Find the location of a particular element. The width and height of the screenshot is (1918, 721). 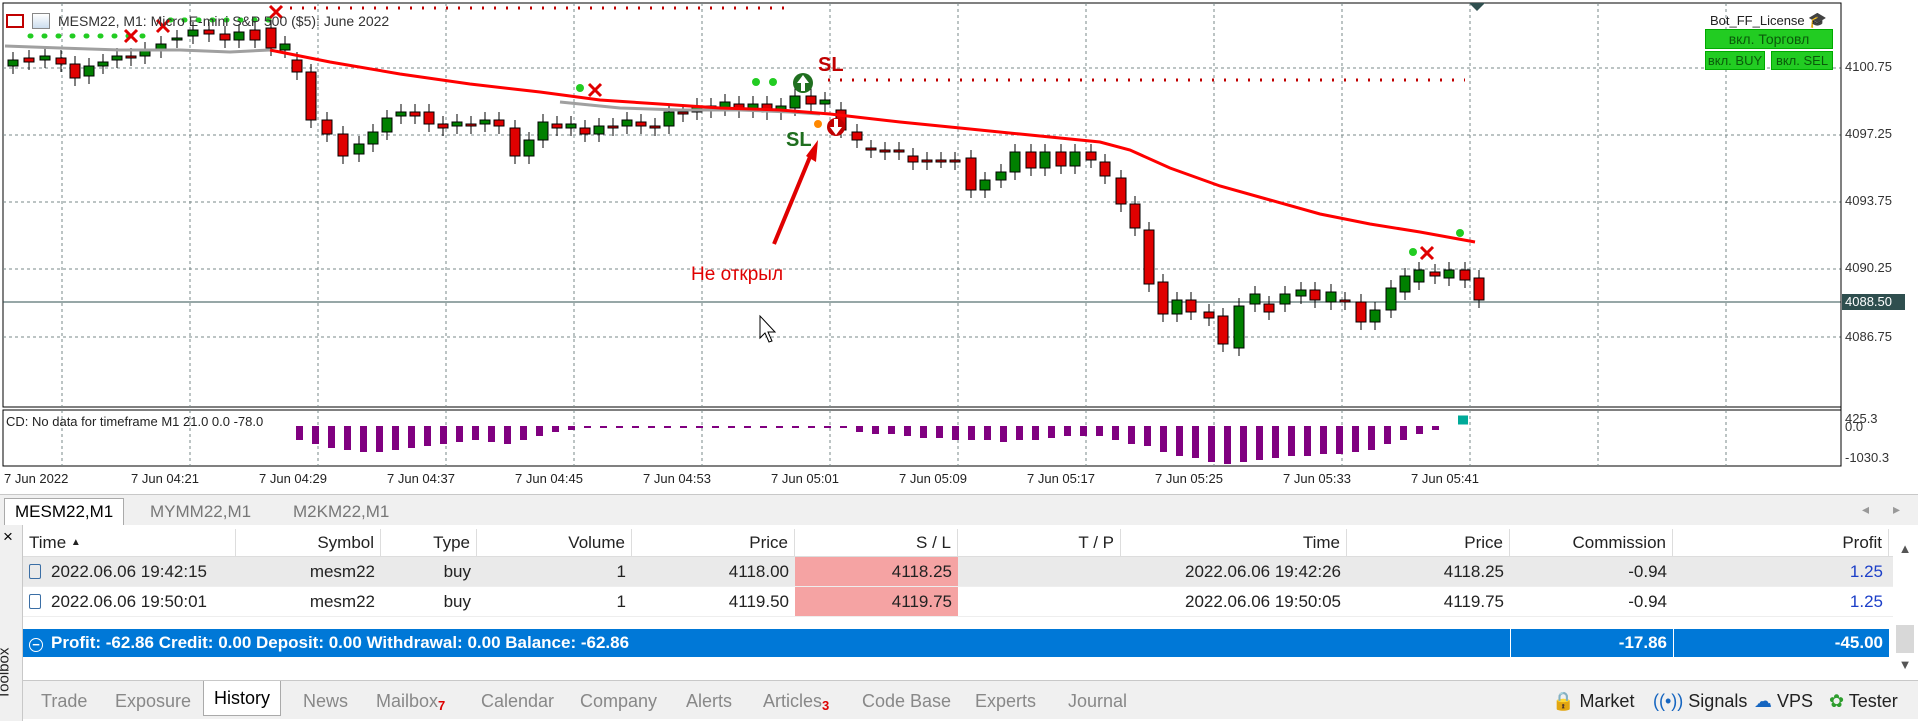

tester-button: ✿ Tester is located at coordinates (1863, 701).